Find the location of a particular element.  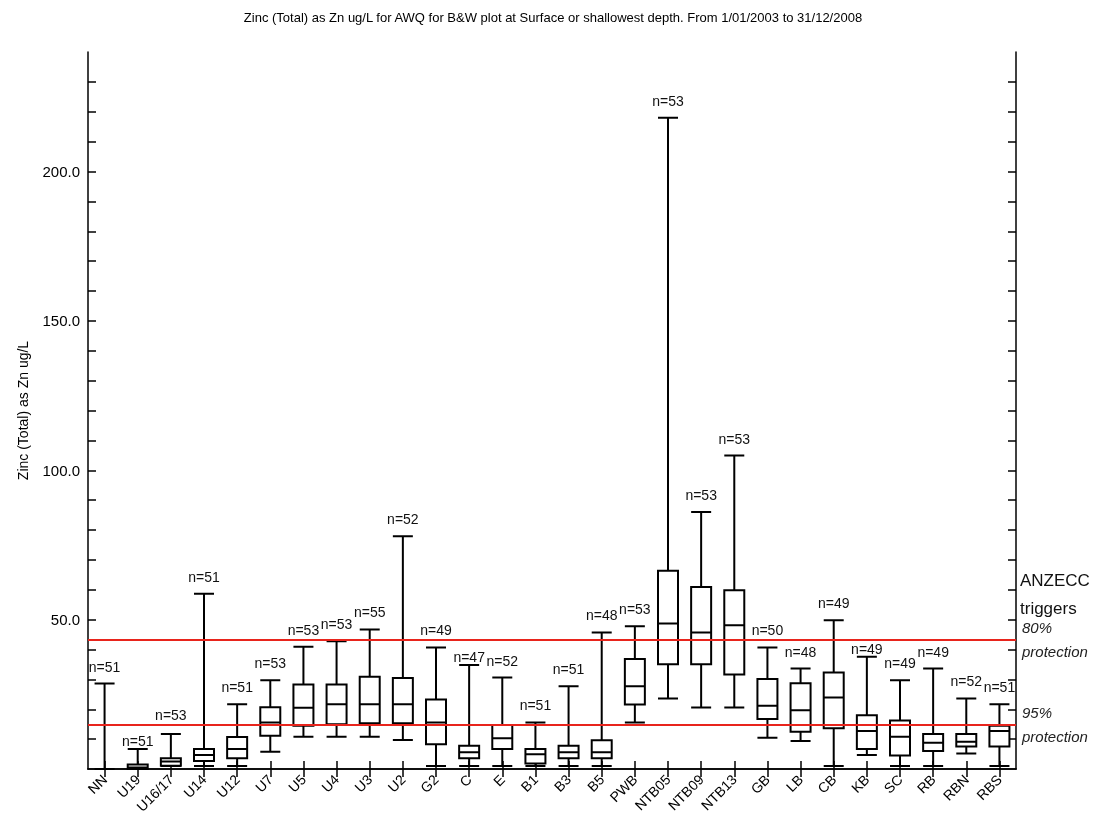

y-tick-label: 150.0 is located at coordinates (61, 321).